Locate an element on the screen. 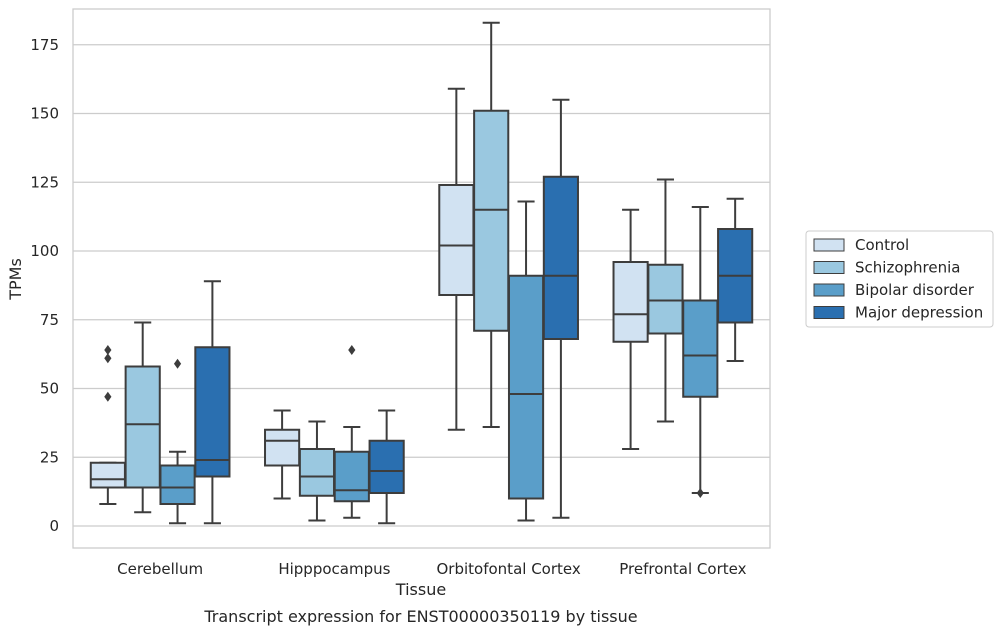 The height and width of the screenshot is (634, 1002). x-tick-label: Hipppocampus is located at coordinates (334, 569).